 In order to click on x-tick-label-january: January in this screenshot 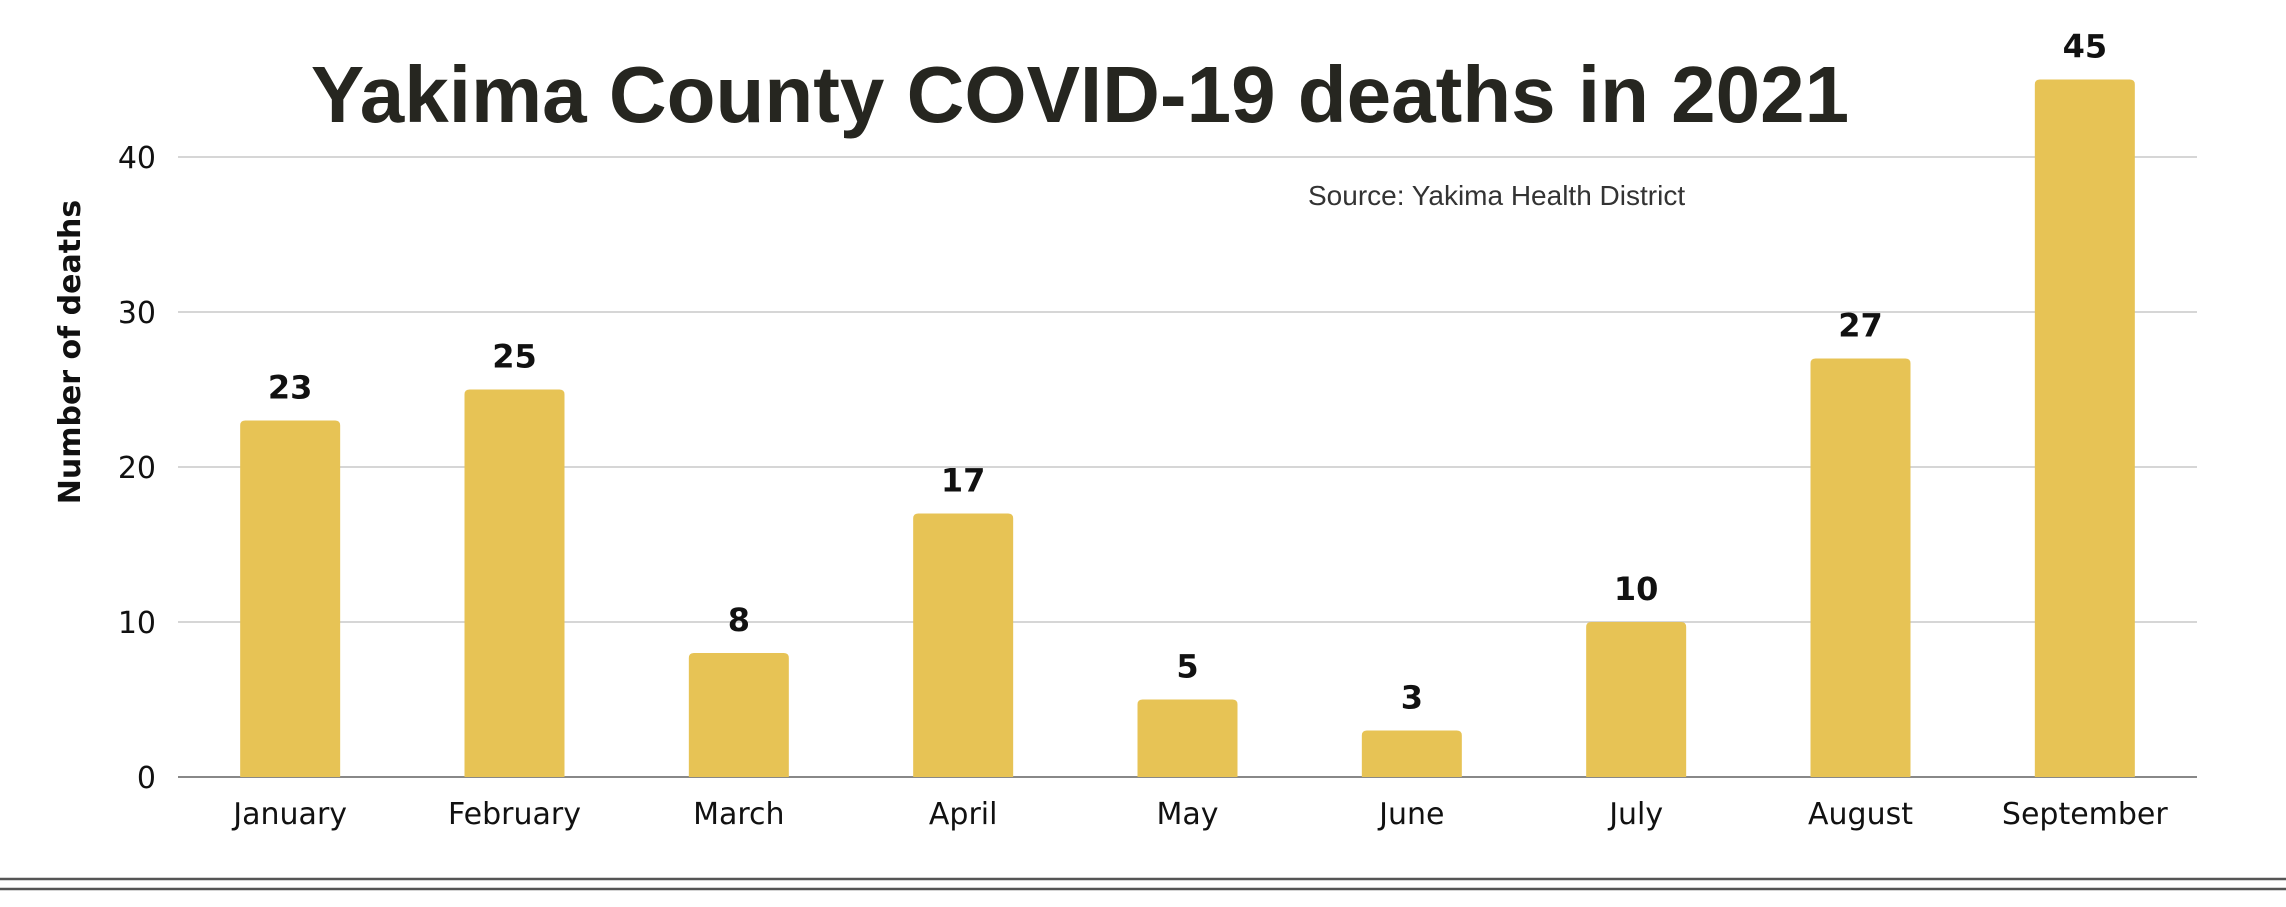, I will do `click(289, 814)`.